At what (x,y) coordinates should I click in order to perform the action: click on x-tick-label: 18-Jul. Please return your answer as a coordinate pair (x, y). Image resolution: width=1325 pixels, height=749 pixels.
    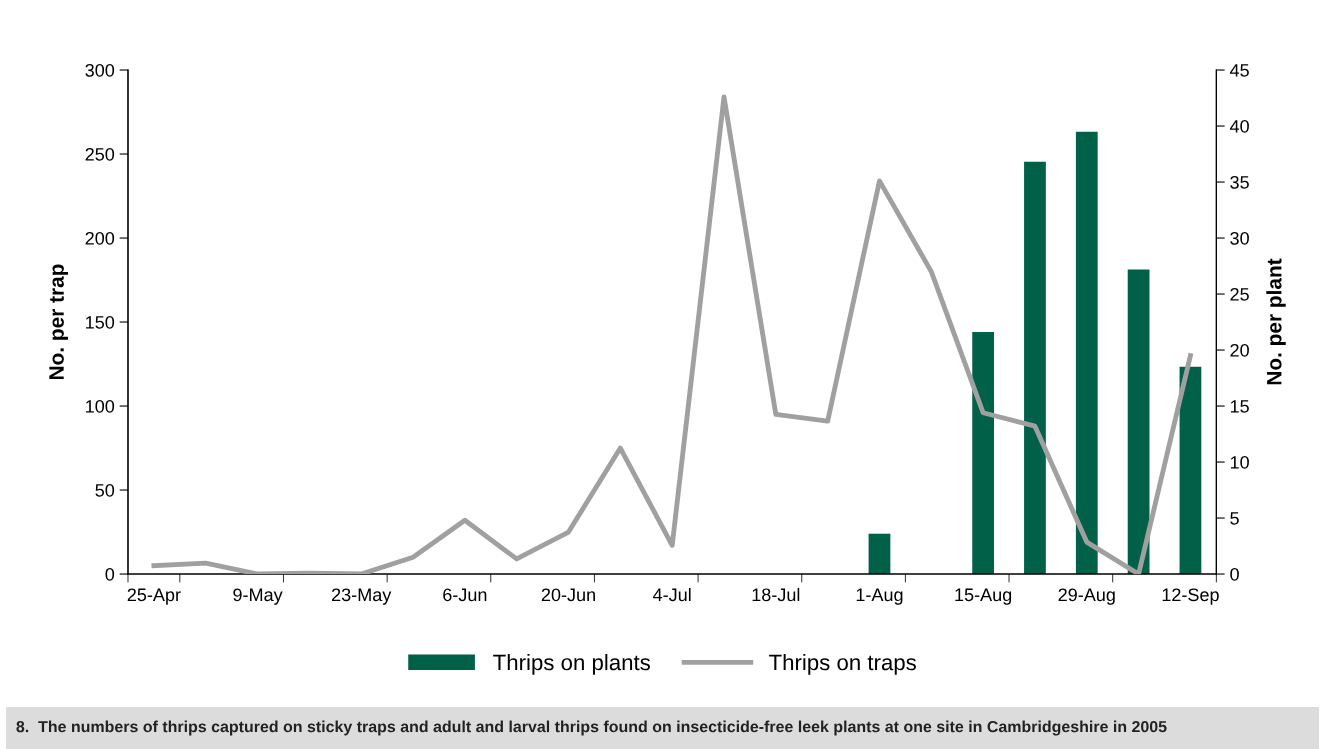
    Looking at the image, I should click on (776, 594).